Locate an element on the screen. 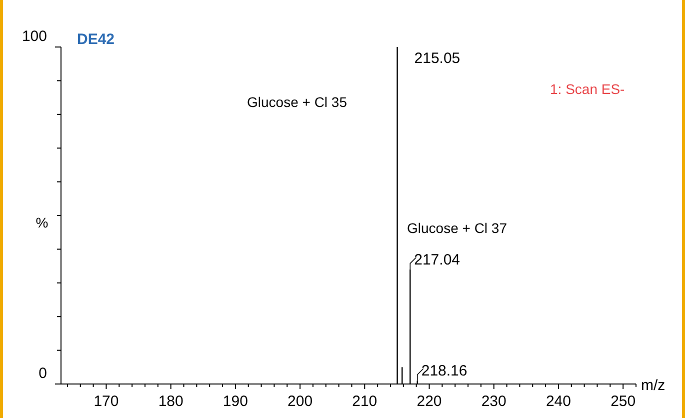 This screenshot has width=685, height=418. x-tick-label: 200 is located at coordinates (300, 401).